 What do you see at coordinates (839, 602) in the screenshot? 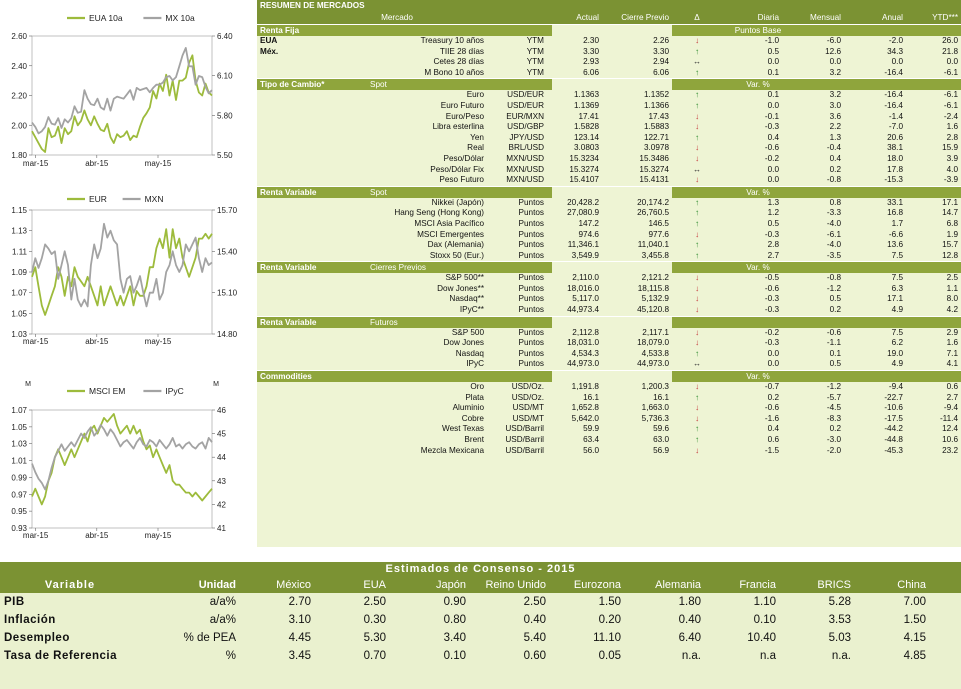
I see `consensus-value: 5.28` at bounding box center [839, 602].